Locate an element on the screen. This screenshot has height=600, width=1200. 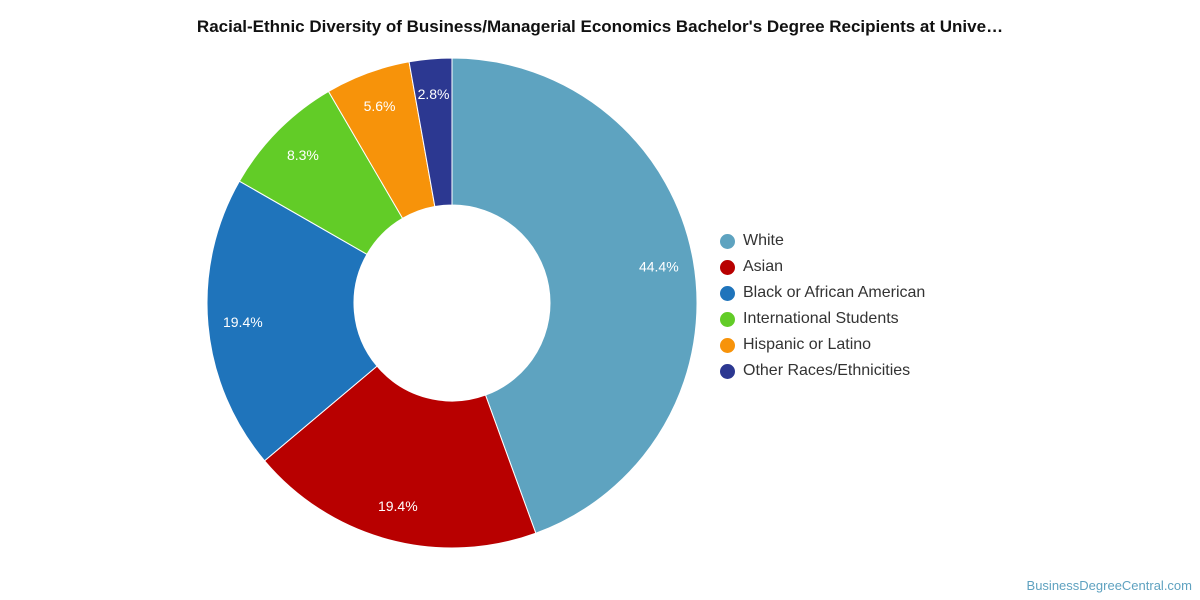
legend-item: Hispanic or Latino is located at coordinates (822, 345).